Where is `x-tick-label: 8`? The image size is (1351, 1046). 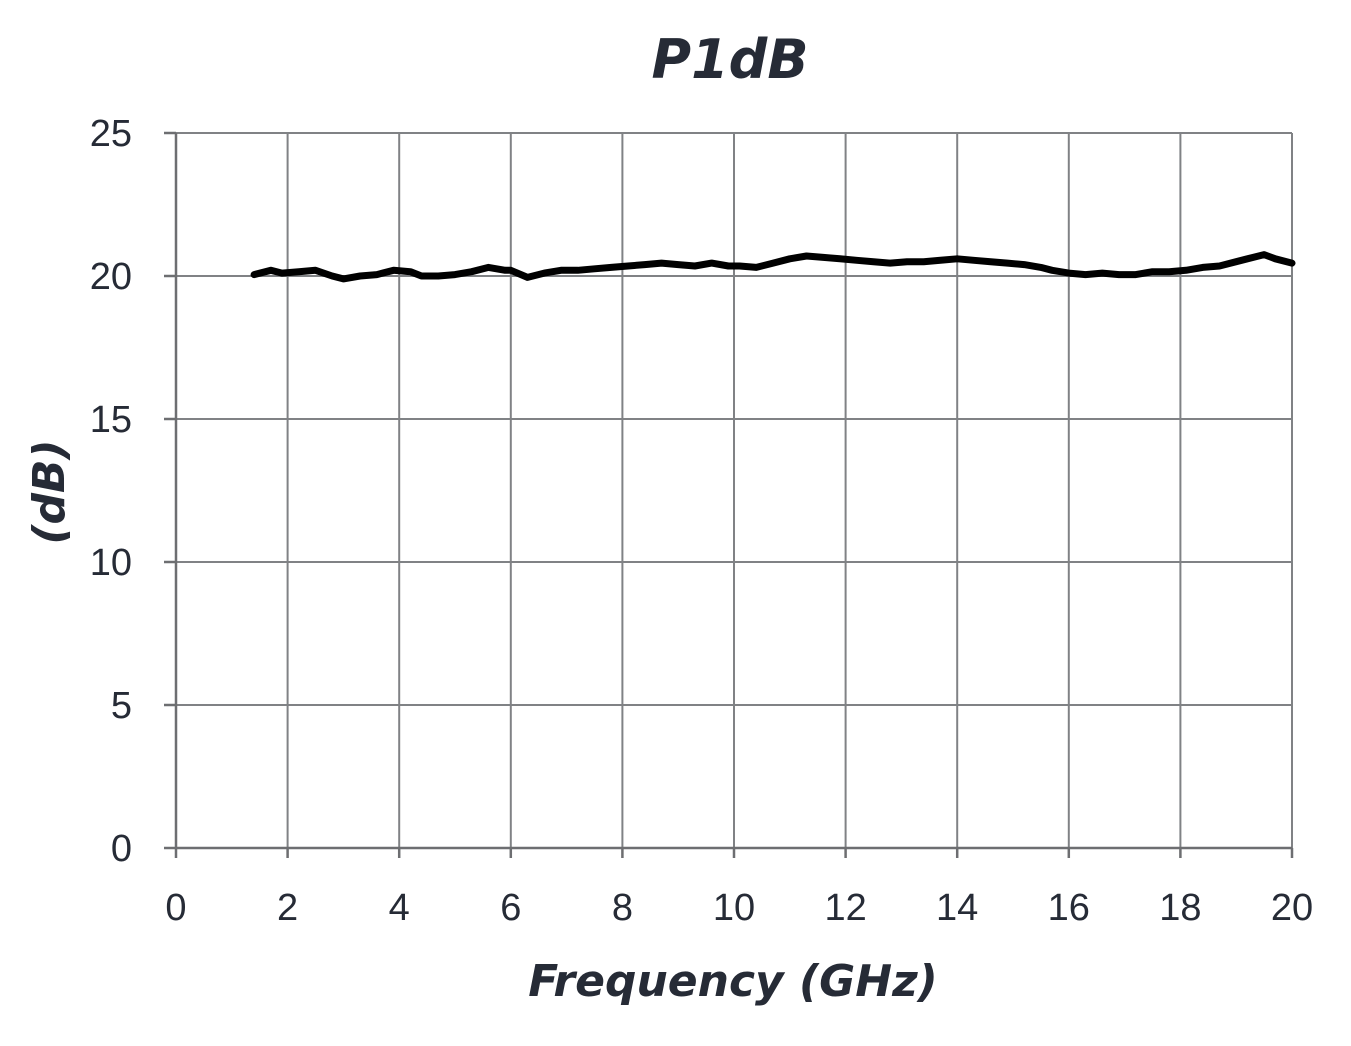
x-tick-label: 8 is located at coordinates (622, 908).